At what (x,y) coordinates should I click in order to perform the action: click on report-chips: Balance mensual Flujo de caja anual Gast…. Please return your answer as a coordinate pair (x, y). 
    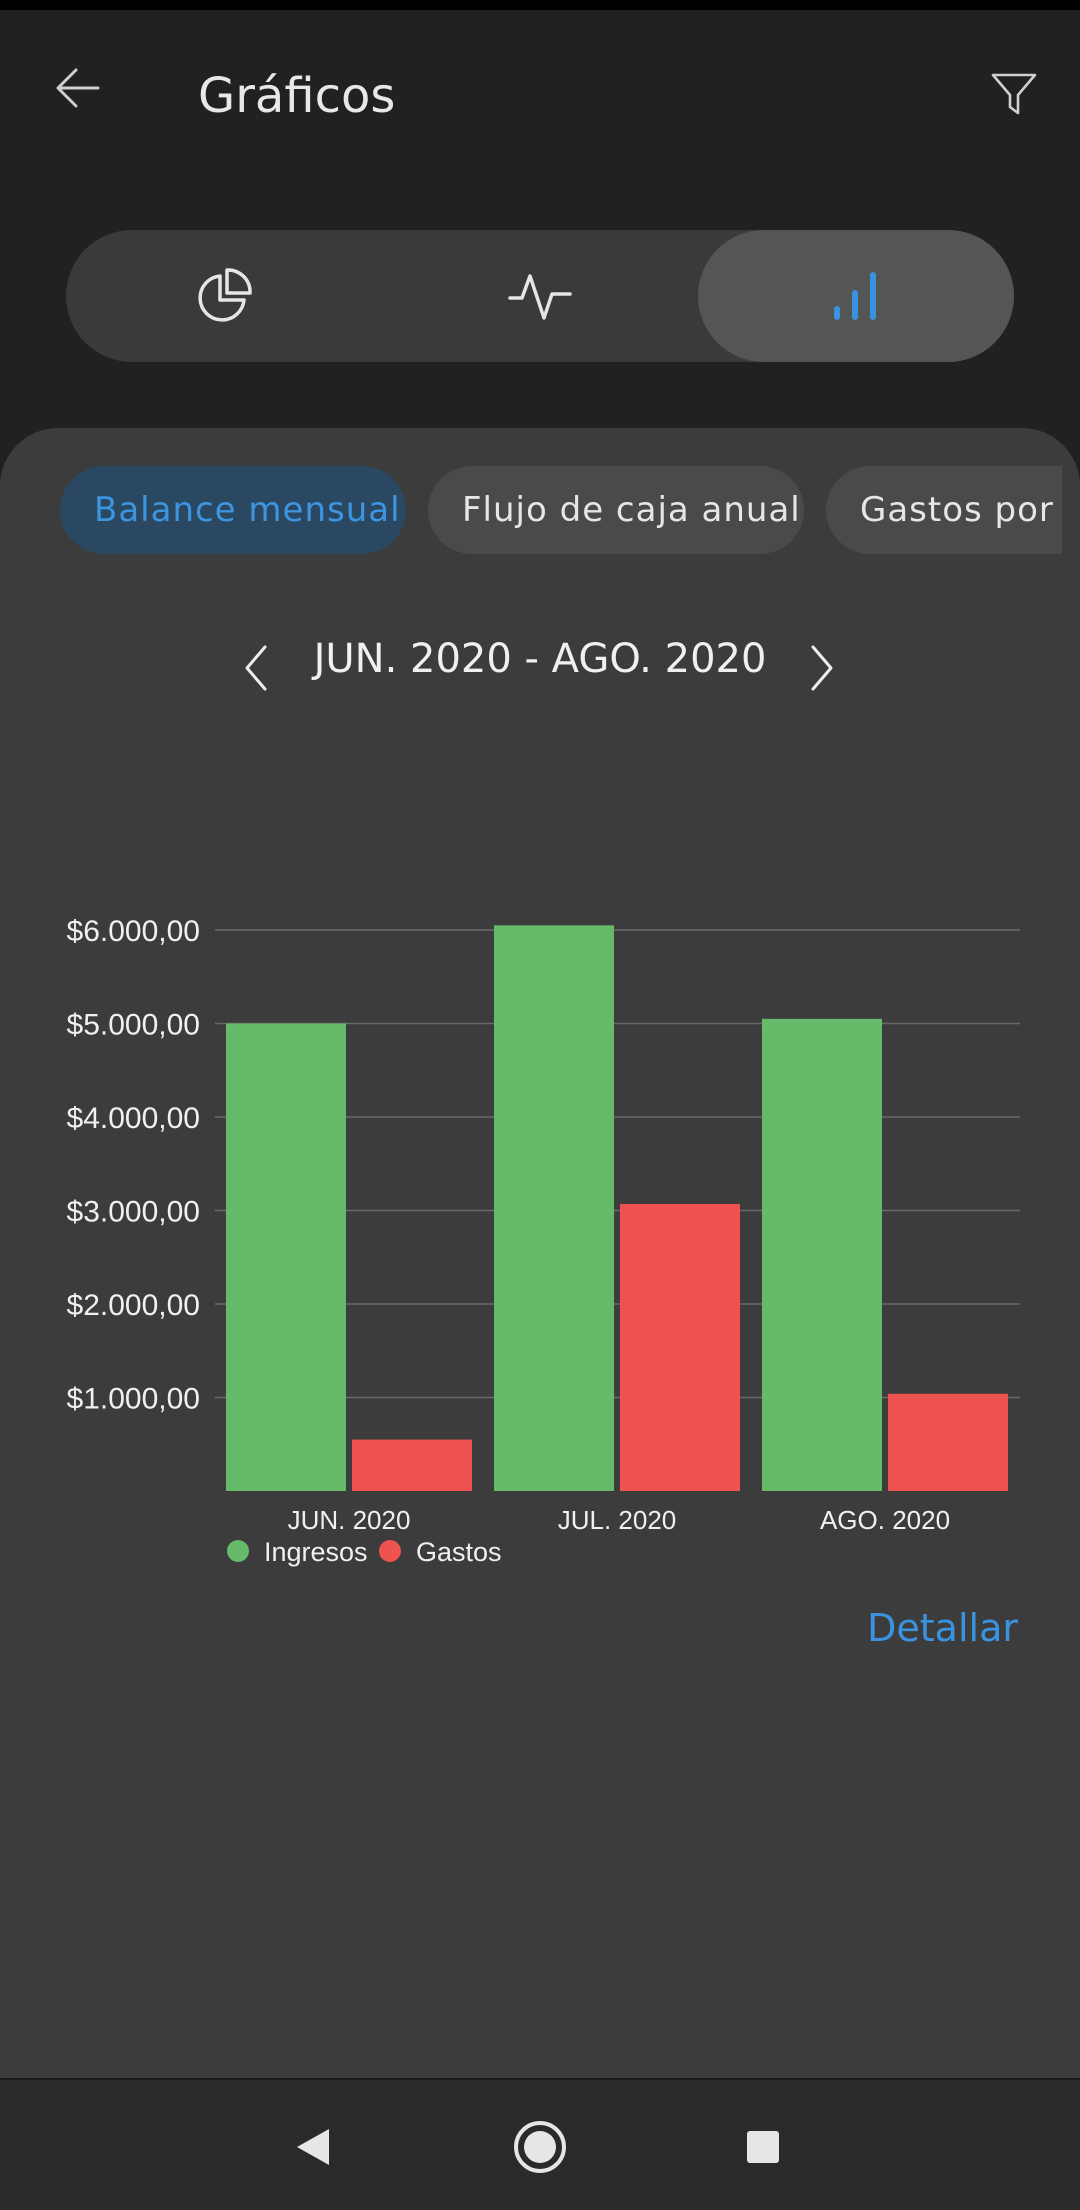
    Looking at the image, I should click on (561, 512).